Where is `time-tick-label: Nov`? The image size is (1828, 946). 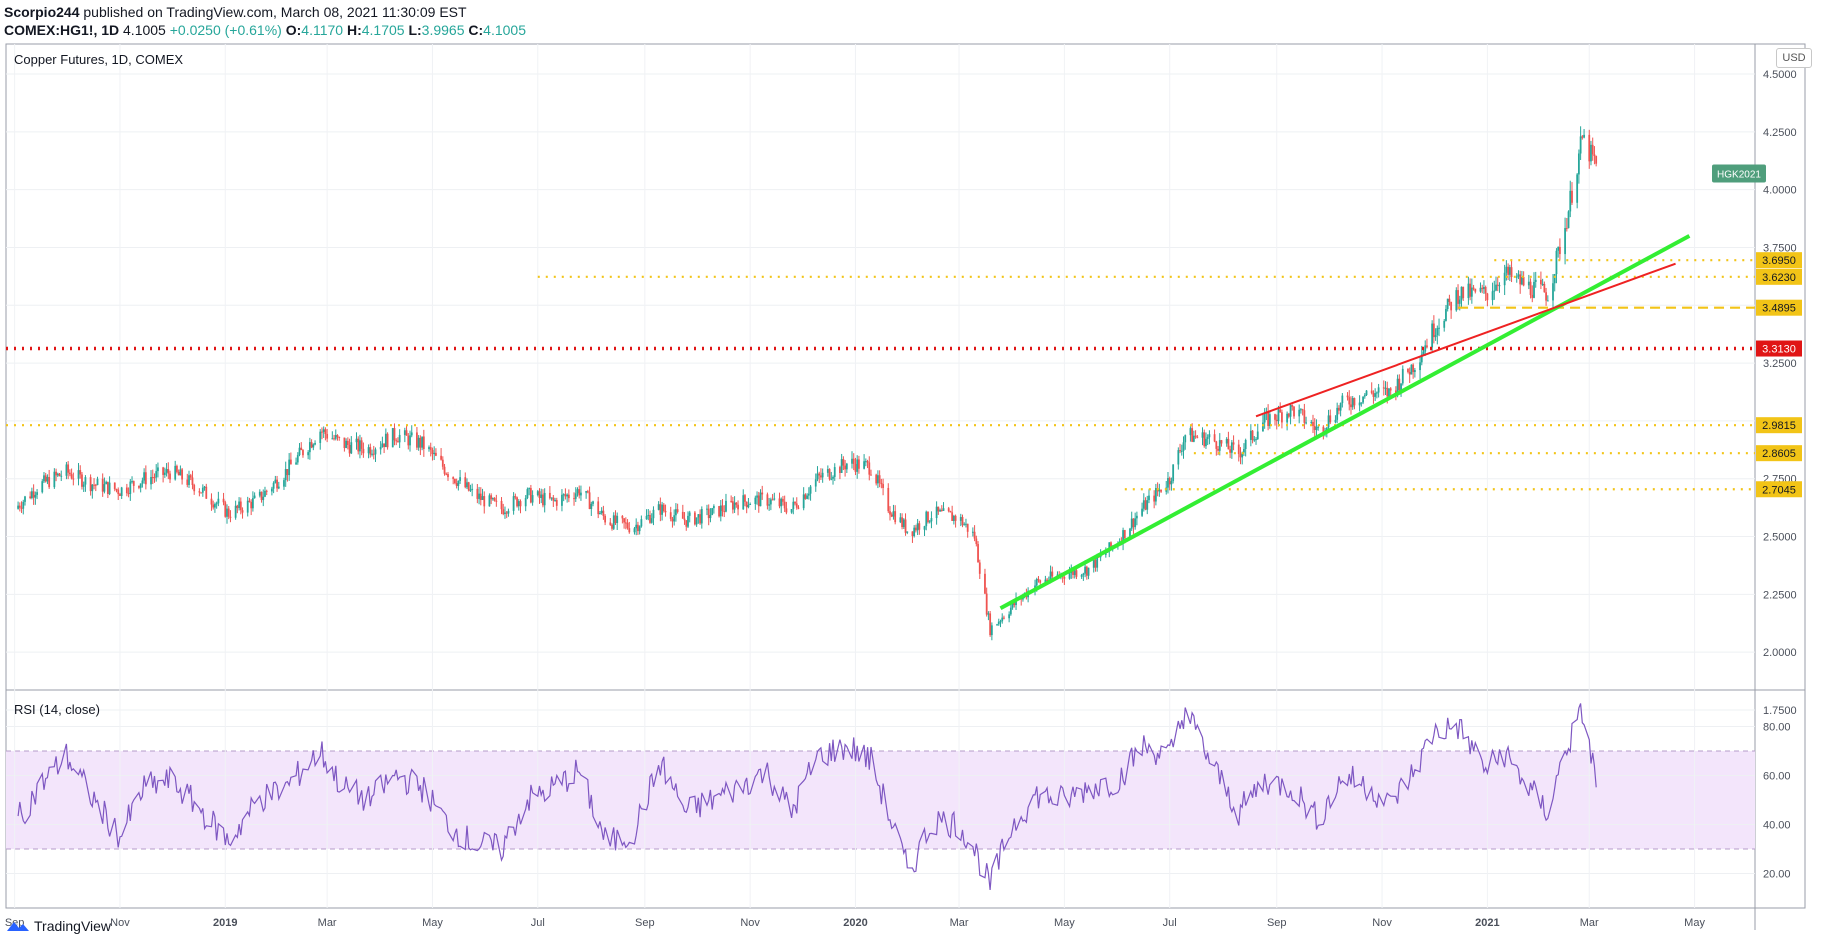 time-tick-label: Nov is located at coordinates (1382, 923).